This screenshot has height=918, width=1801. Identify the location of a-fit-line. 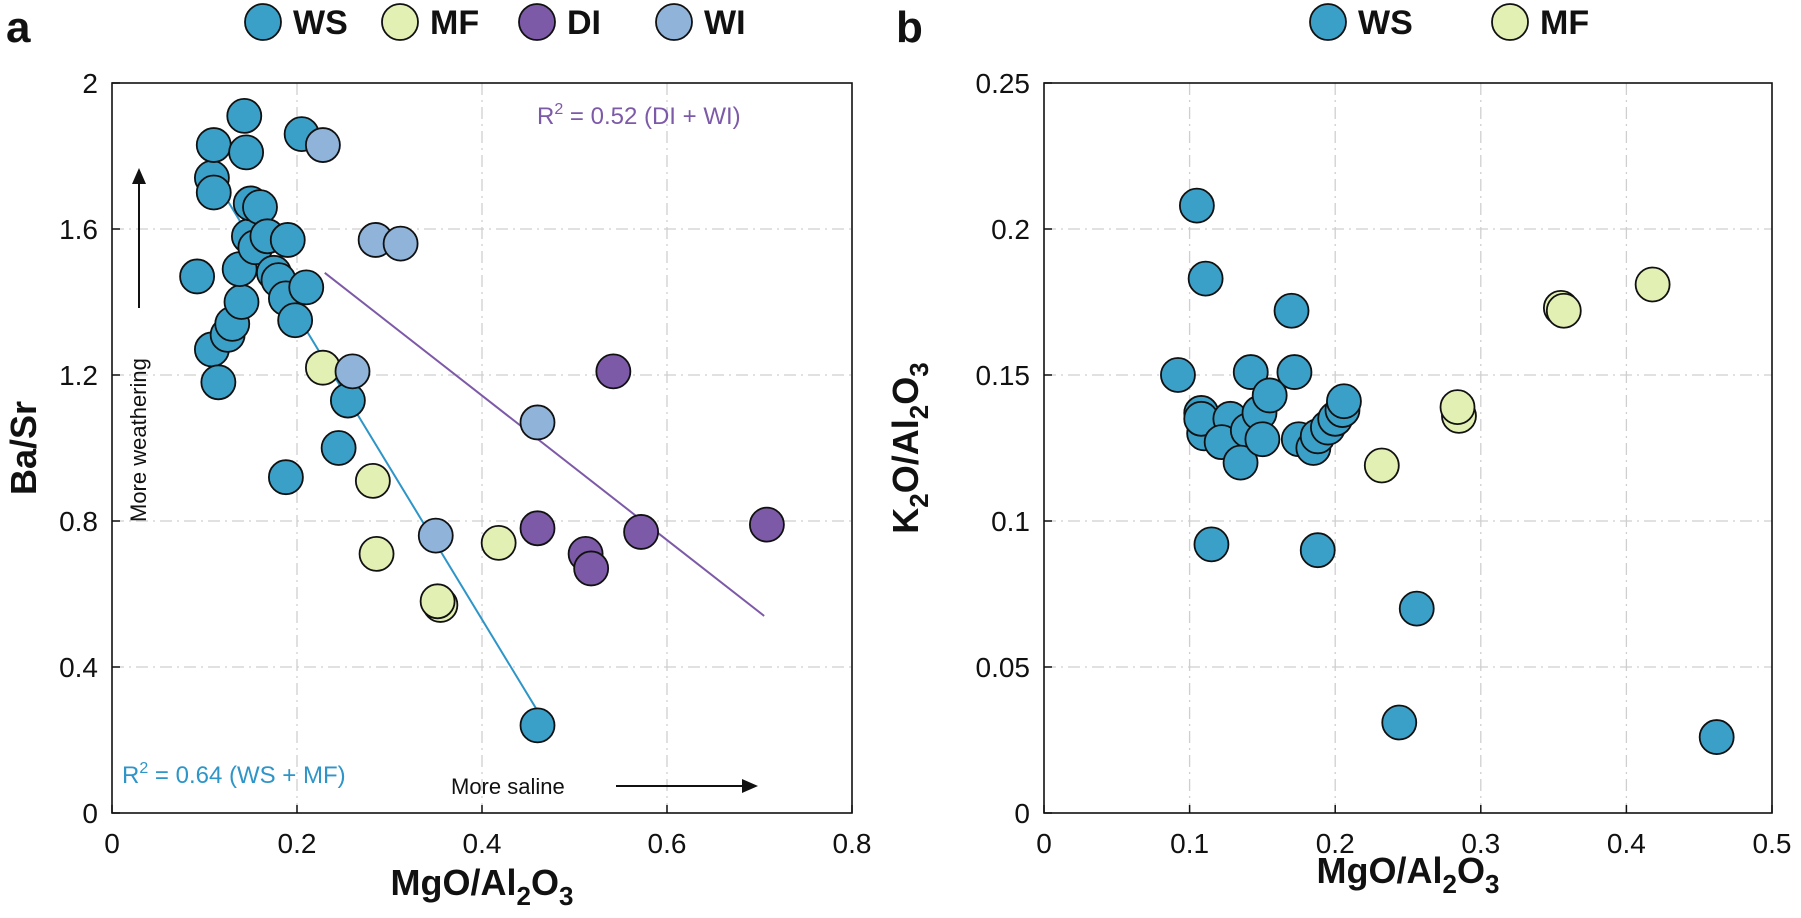
(544, 444).